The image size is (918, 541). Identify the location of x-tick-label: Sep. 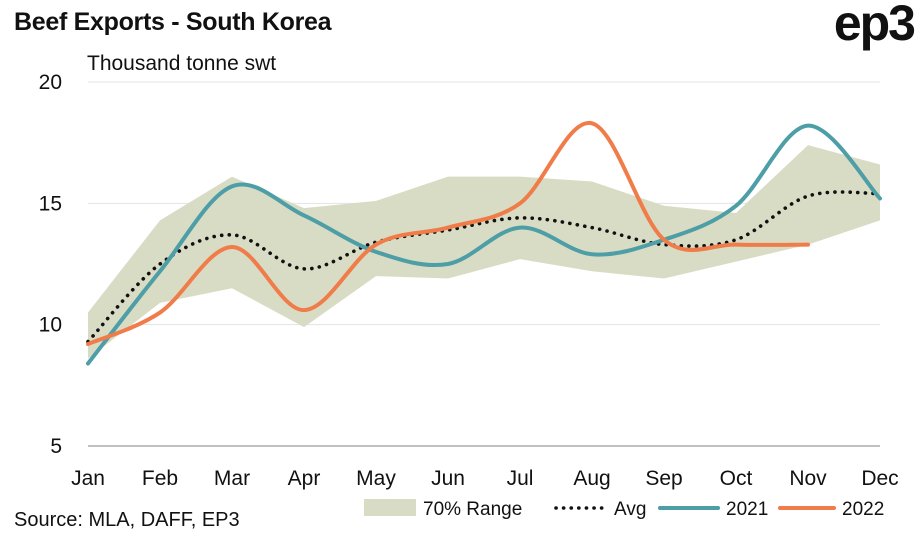
(663, 478).